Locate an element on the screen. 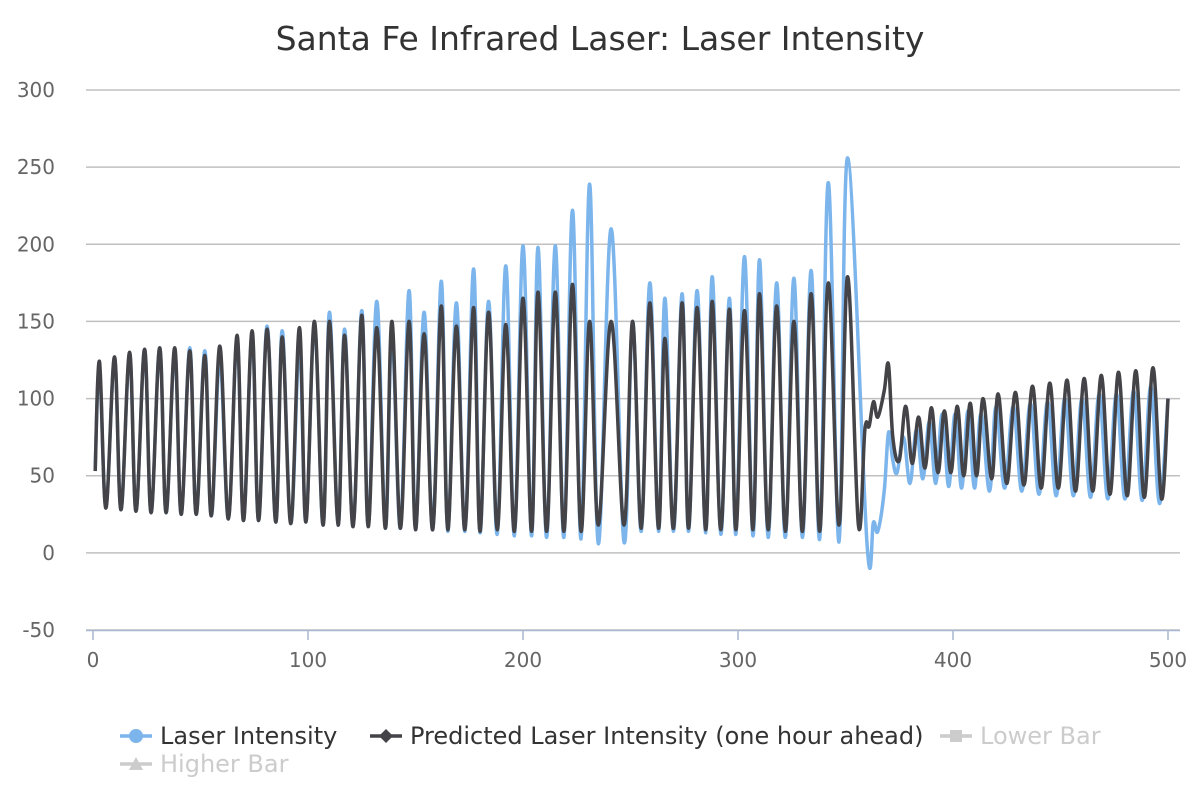 The image size is (1200, 800). legend-item-0: Laser Intensity is located at coordinates (228, 736).